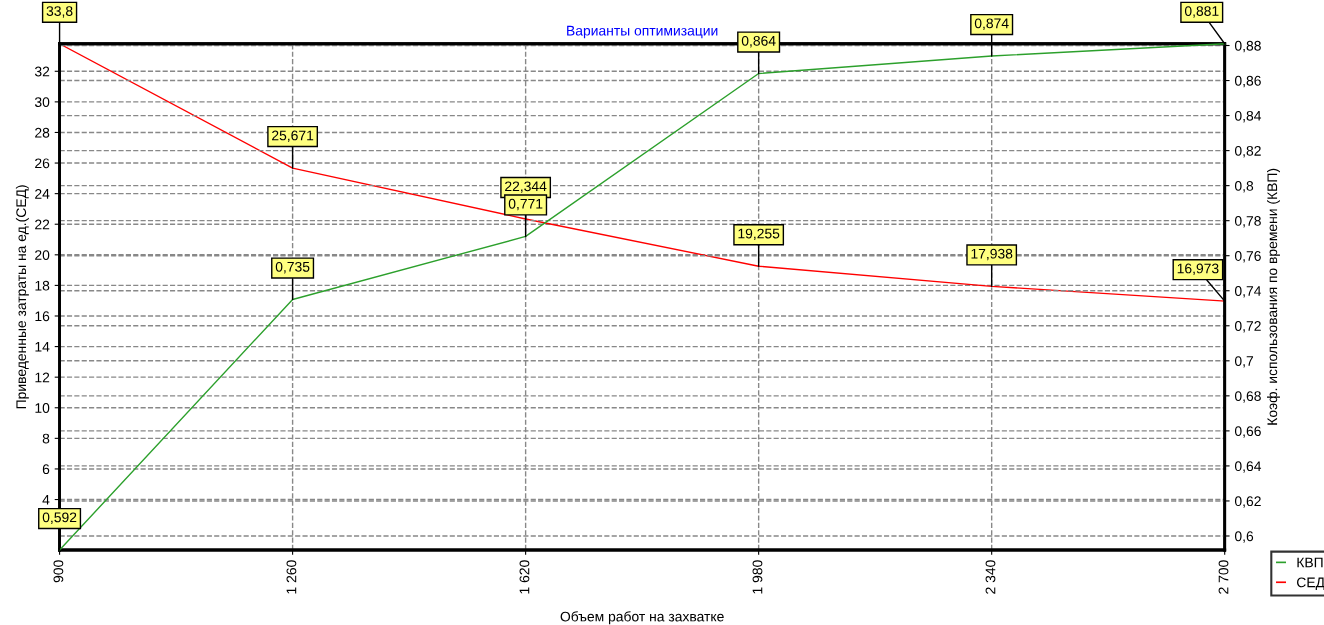 Image resolution: width=1324 pixels, height=625 pixels. Describe the element at coordinates (1247, 432) in the screenshot. I see `y2-tick-label: 0,66` at that location.